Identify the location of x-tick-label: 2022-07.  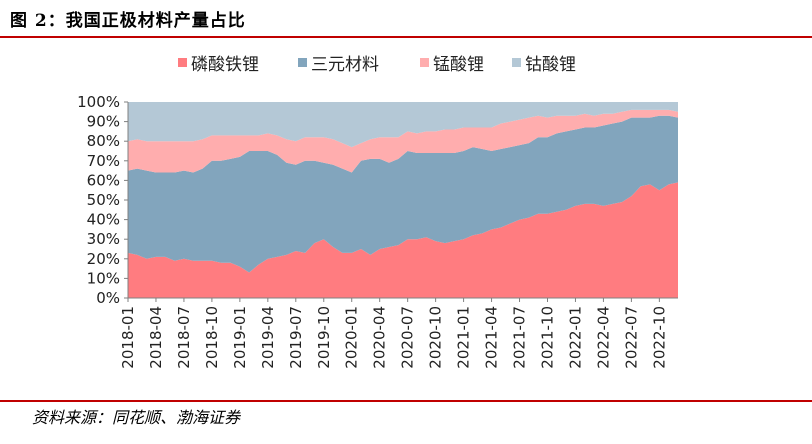
(631, 337).